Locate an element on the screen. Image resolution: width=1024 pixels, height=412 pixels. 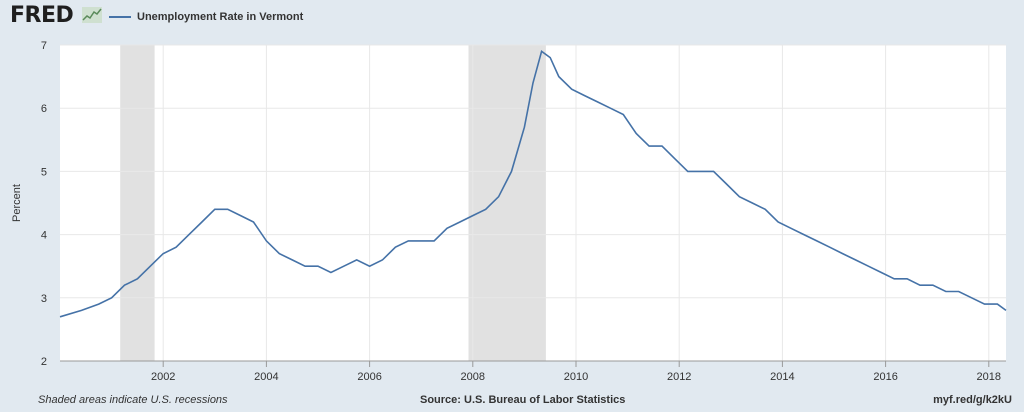
x-axis-ticks: 2002 2004 2006 2008 2010 2012 2014 2016 2018 is located at coordinates (533, 371).